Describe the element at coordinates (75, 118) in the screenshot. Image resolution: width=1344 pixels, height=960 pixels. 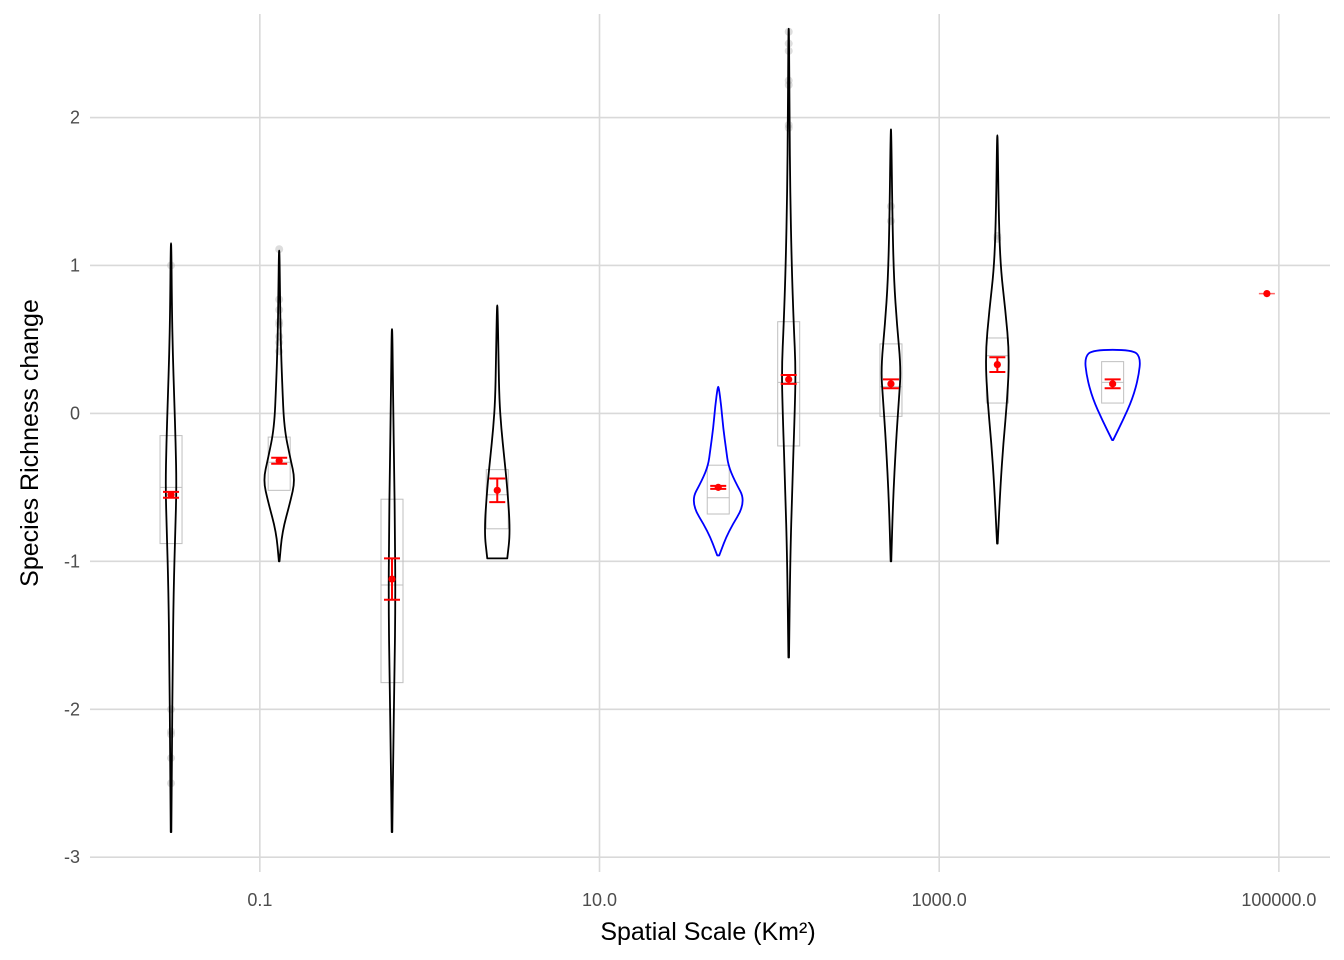
I see `y-tick-label: 2` at that location.